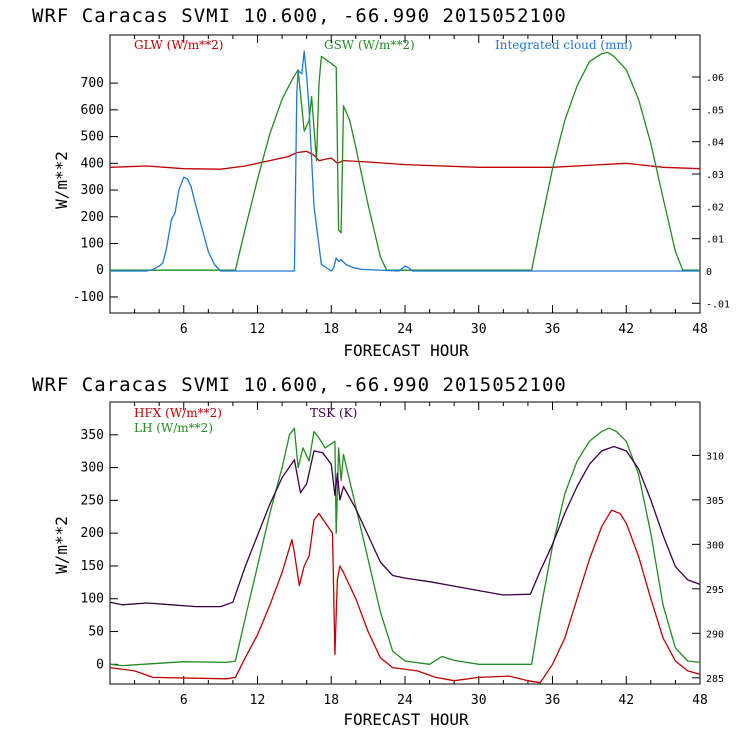 The width and height of the screenshot is (740, 740). Describe the element at coordinates (715, 679) in the screenshot. I see `y2-tick-label: 285` at that location.